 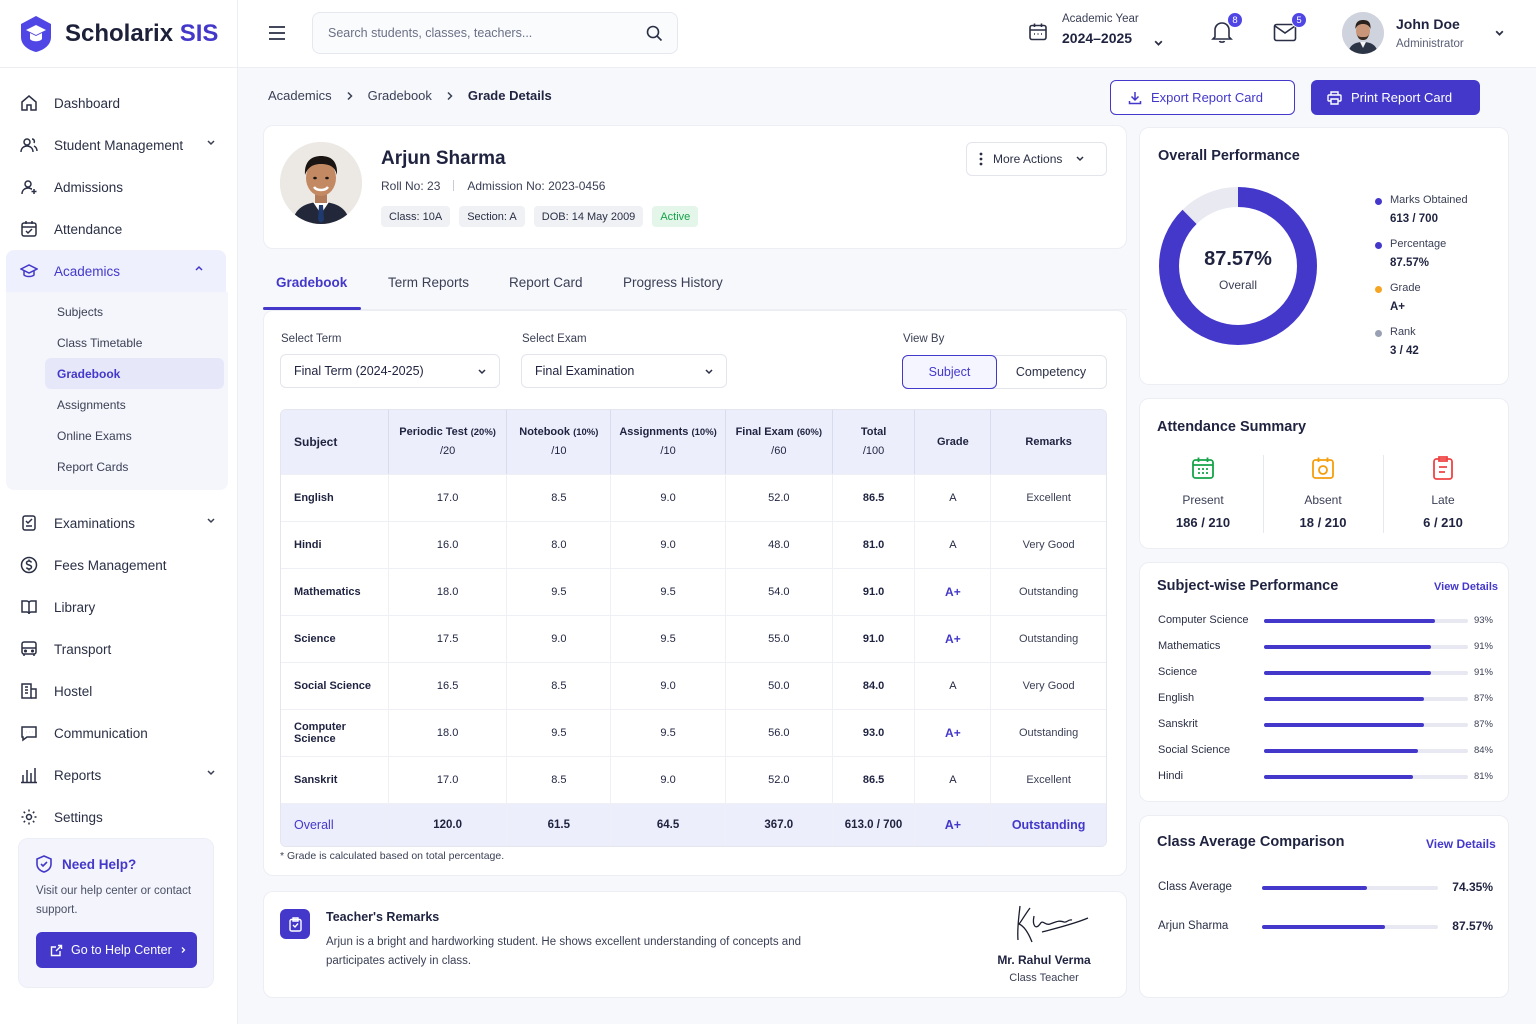 I want to click on table-cell: 91.0, so click(x=874, y=592).